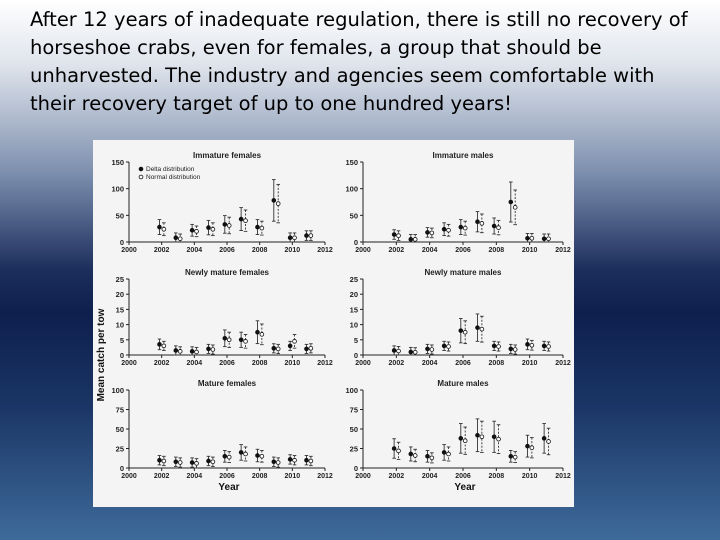 This screenshot has height=540, width=720. Describe the element at coordinates (463, 363) in the screenshot. I see `panel-4-x-tick-label: 2006` at that location.